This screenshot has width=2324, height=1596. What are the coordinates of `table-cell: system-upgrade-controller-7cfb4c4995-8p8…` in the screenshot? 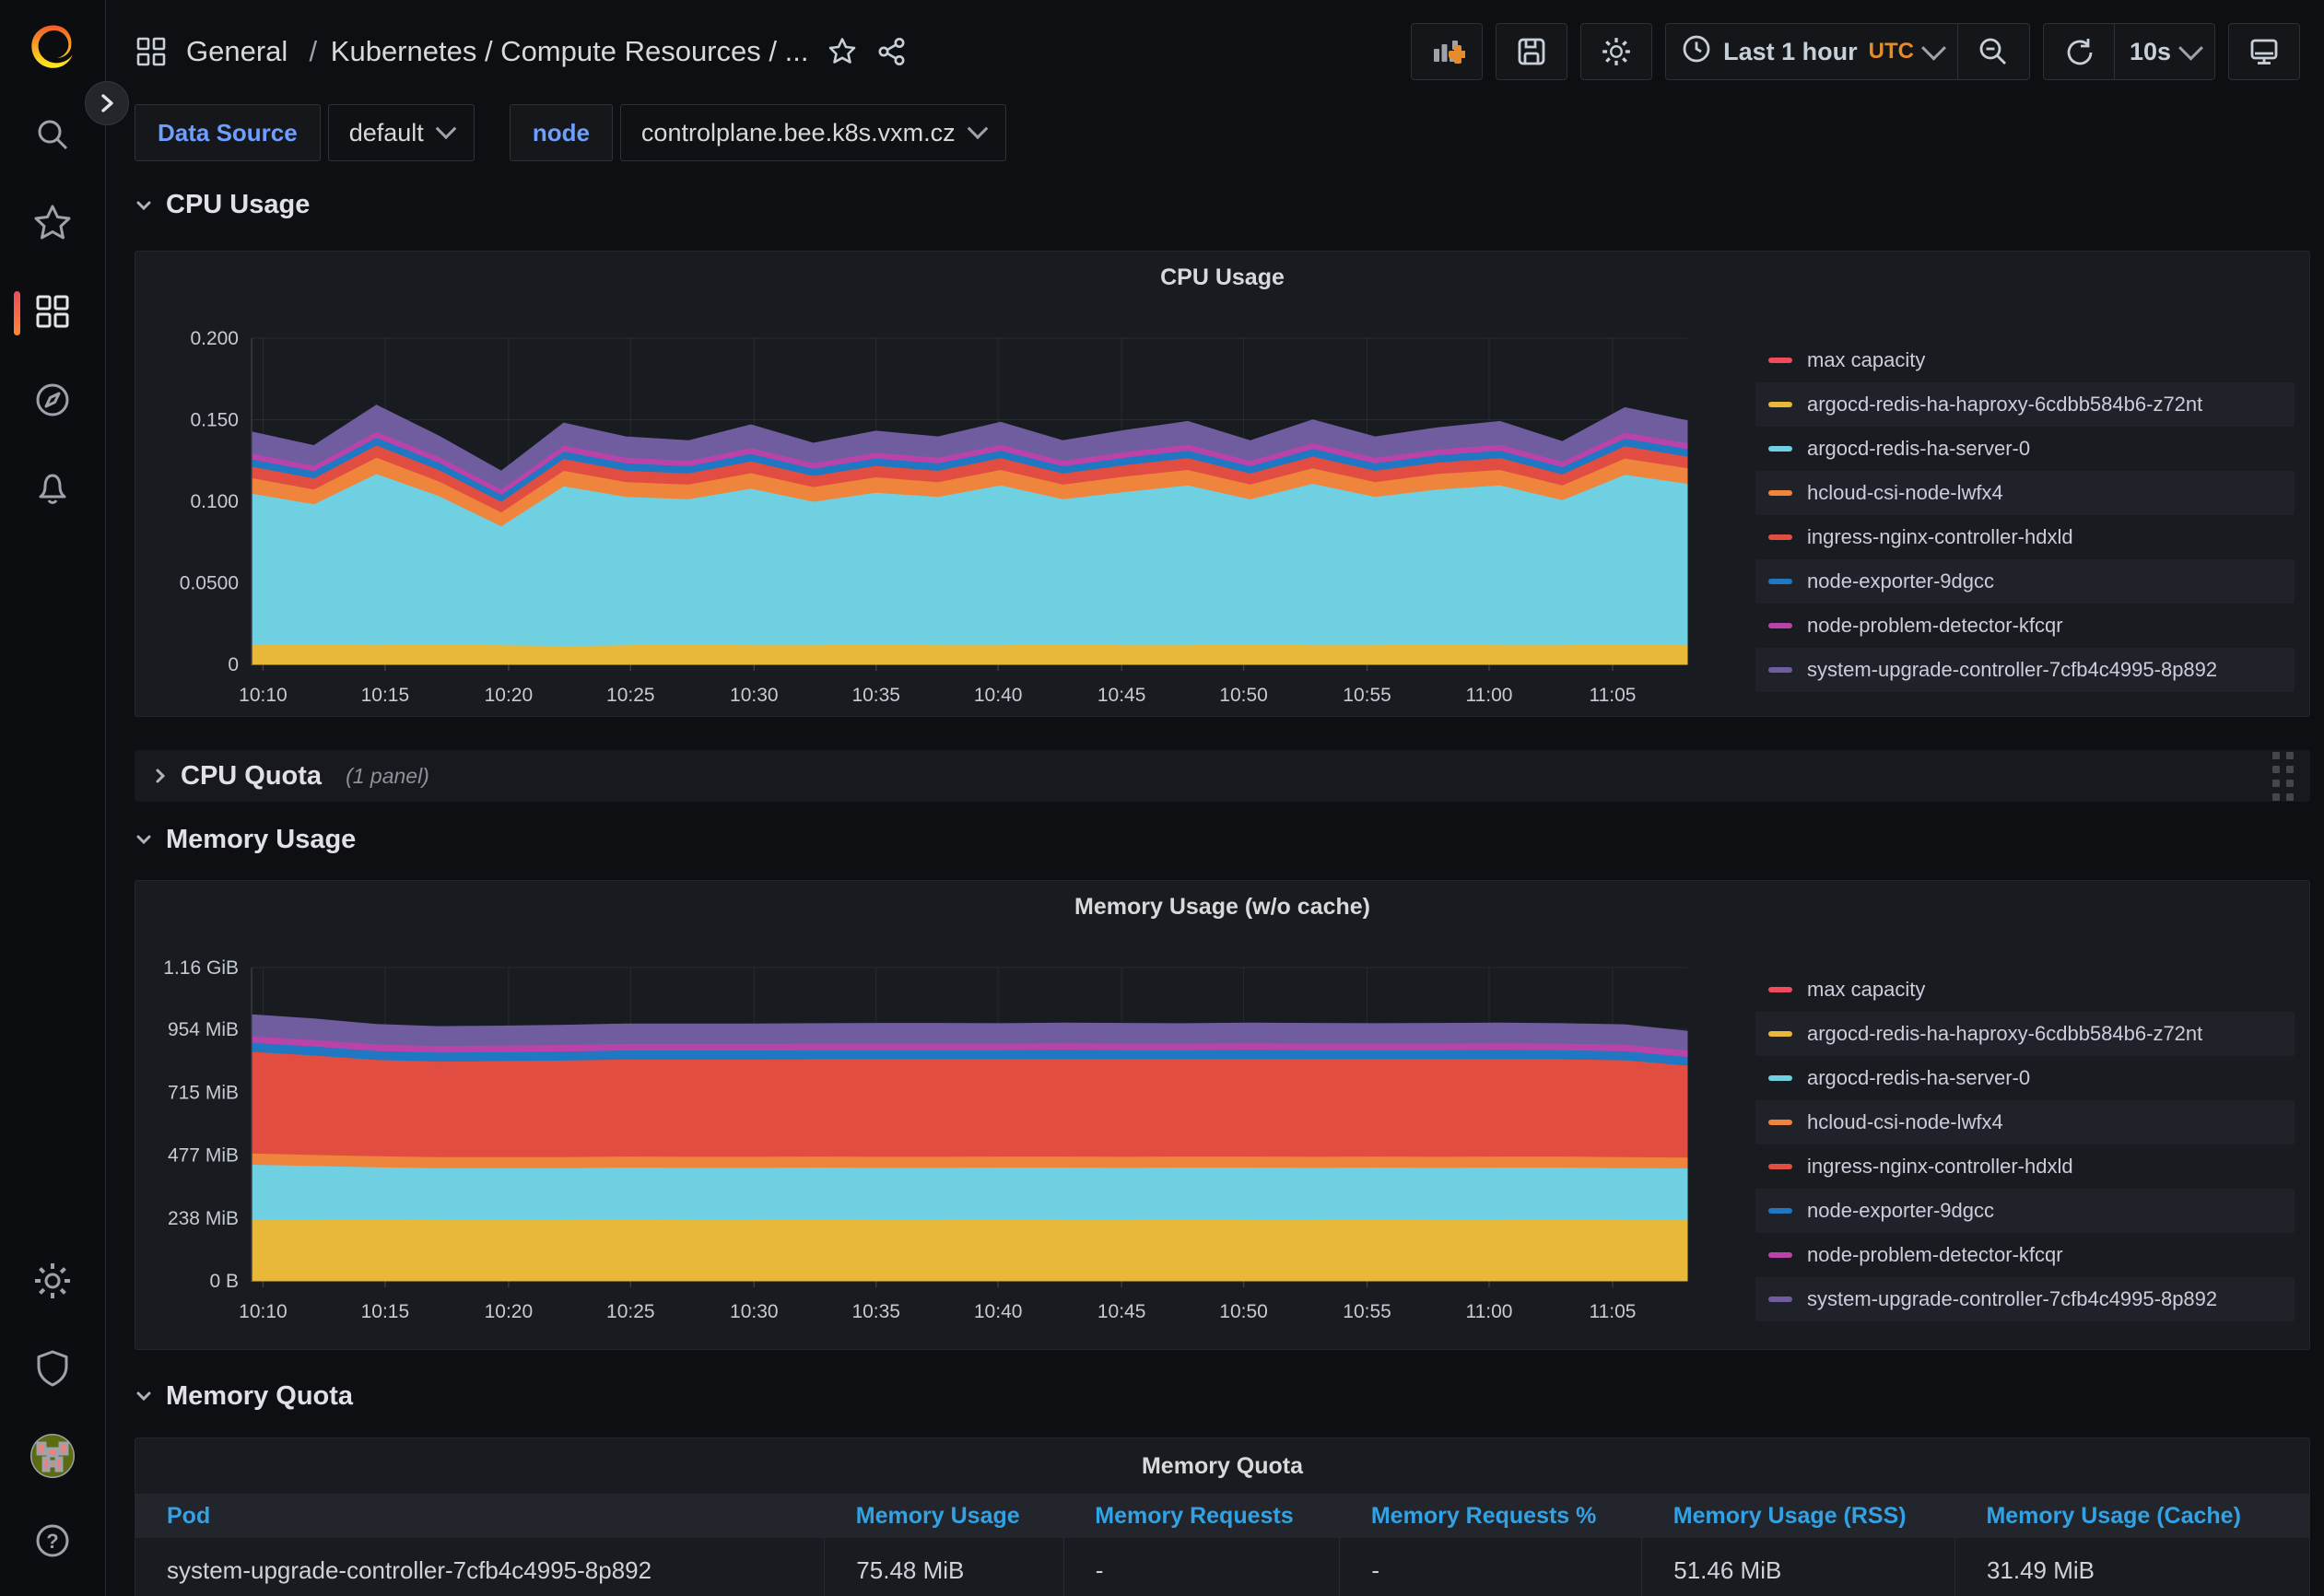 It's located at (409, 1569).